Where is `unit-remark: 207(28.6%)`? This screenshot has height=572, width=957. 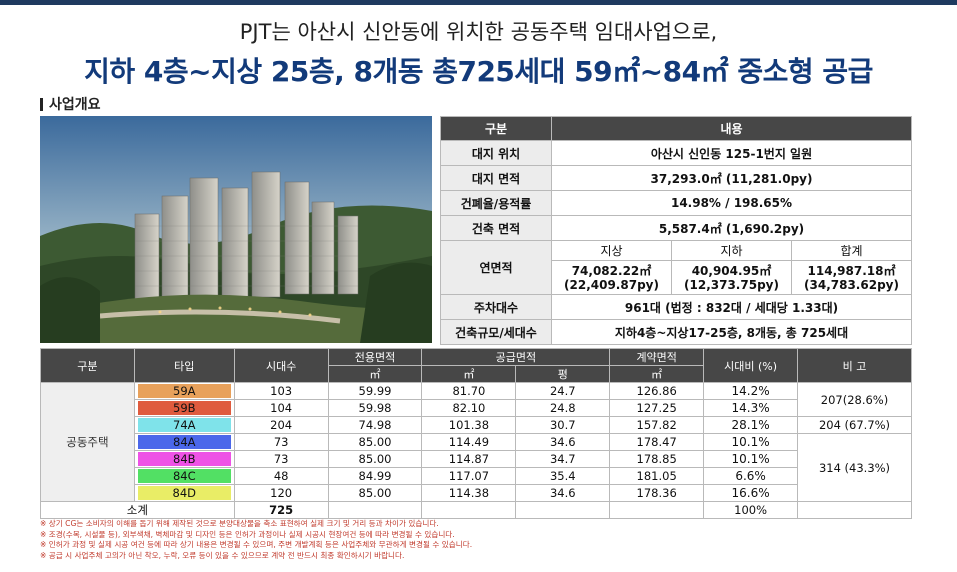
unit-remark: 207(28.6%) is located at coordinates (854, 399).